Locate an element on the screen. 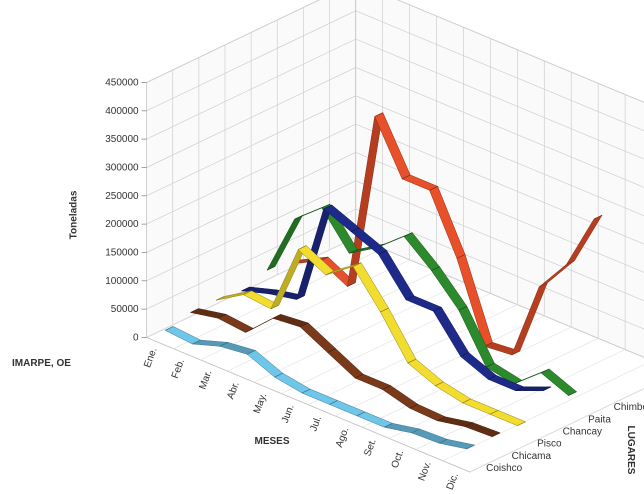  y-tick-label: 200000 is located at coordinates (122, 224).